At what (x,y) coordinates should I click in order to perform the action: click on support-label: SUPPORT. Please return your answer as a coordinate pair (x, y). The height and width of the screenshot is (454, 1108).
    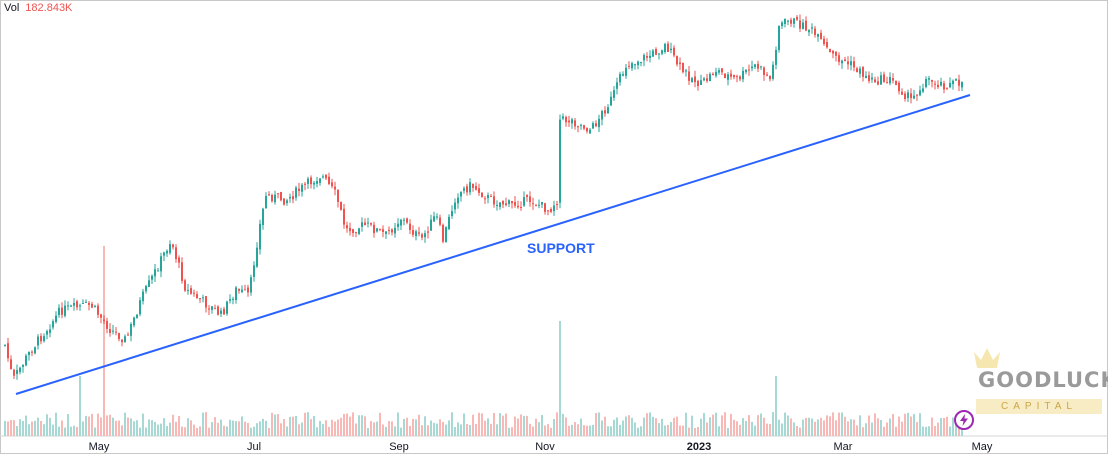
    Looking at the image, I should click on (561, 248).